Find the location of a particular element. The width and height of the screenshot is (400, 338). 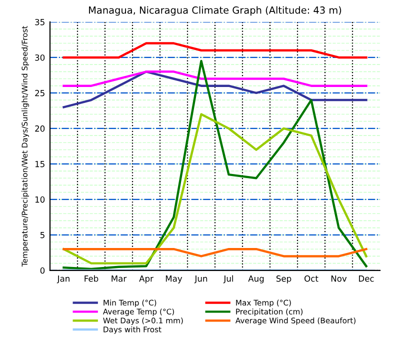

y-tick-label: 35 is located at coordinates (39, 22).